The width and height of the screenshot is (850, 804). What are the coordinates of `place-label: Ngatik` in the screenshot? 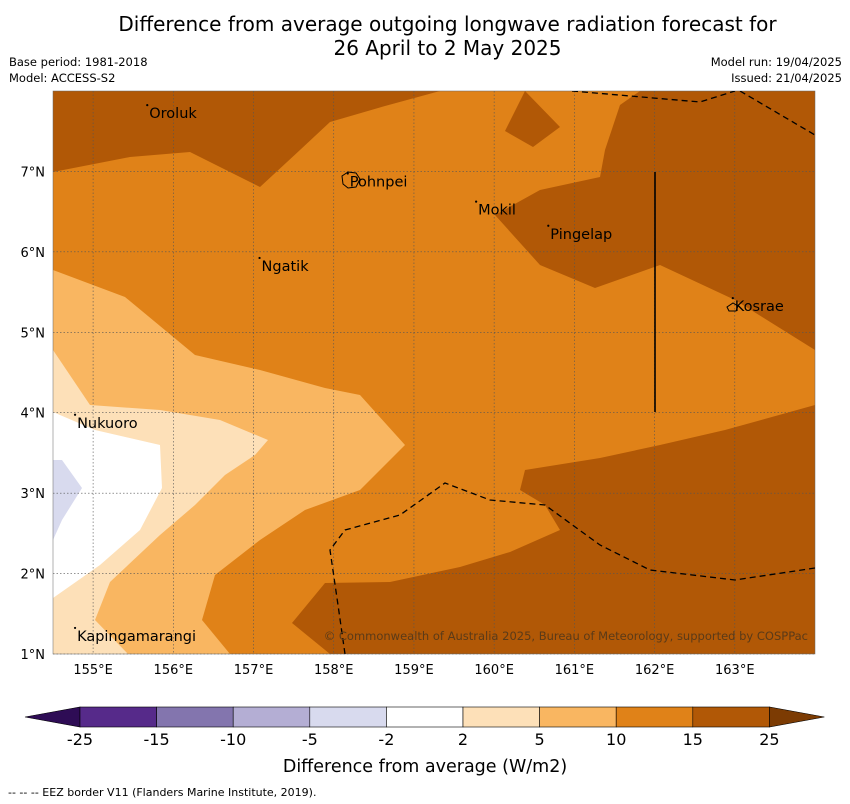 It's located at (286, 267).